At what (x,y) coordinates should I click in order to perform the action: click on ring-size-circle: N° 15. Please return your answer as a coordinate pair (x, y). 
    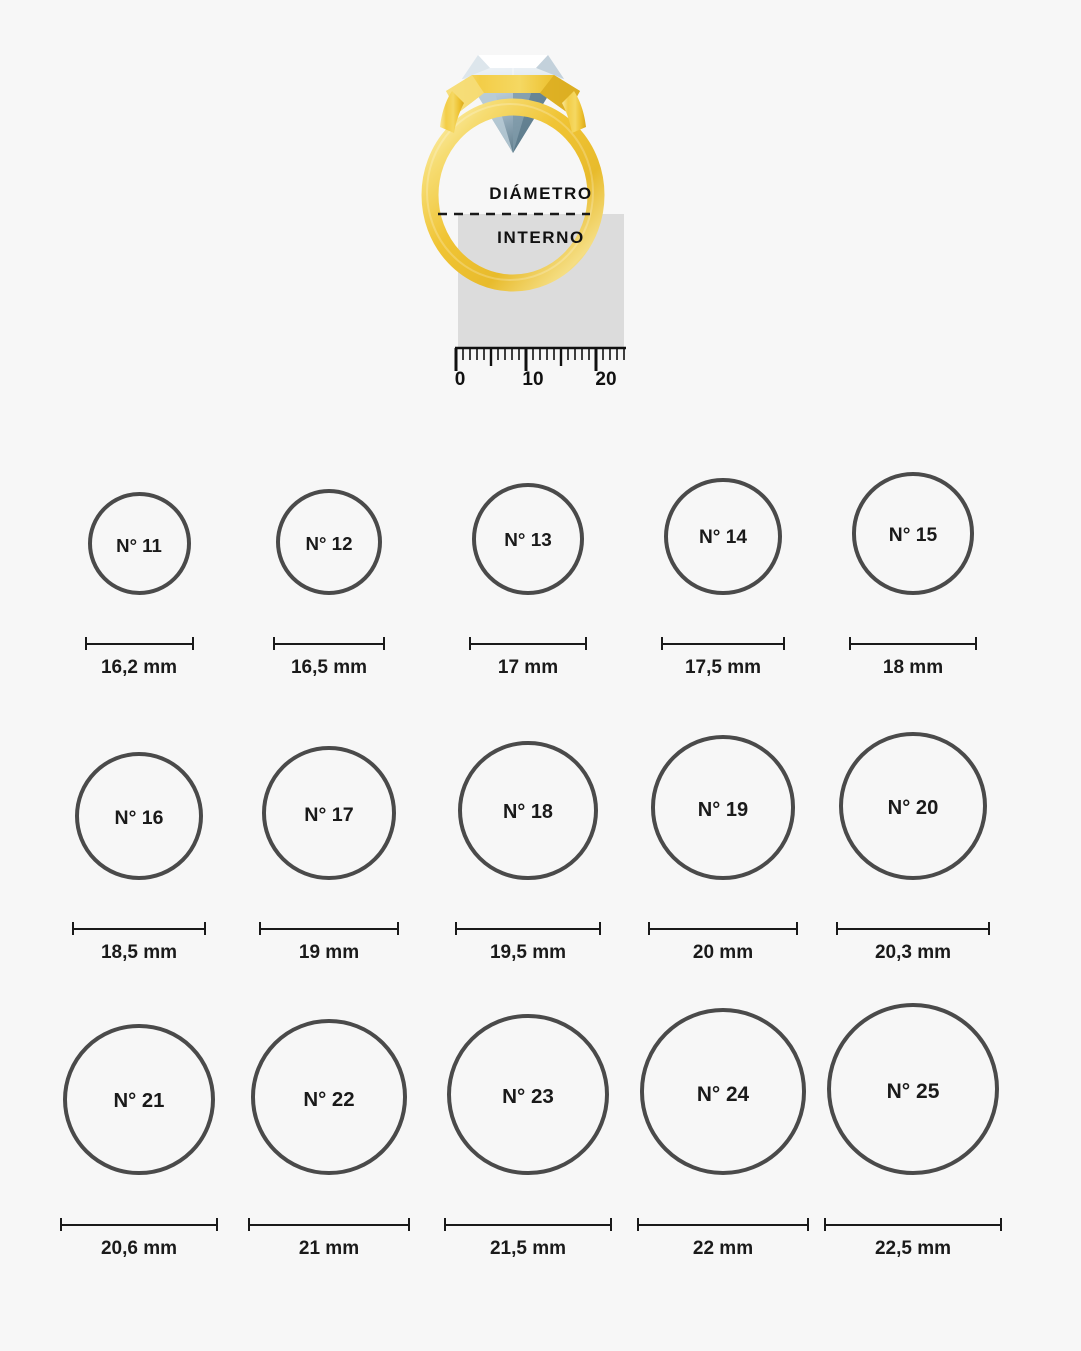
    Looking at the image, I should click on (913, 533).